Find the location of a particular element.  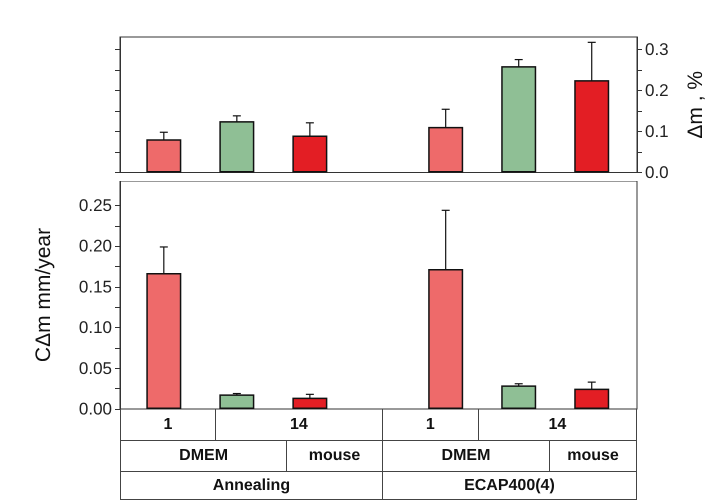

text: ECAP400(4) is located at coordinates (509, 486).